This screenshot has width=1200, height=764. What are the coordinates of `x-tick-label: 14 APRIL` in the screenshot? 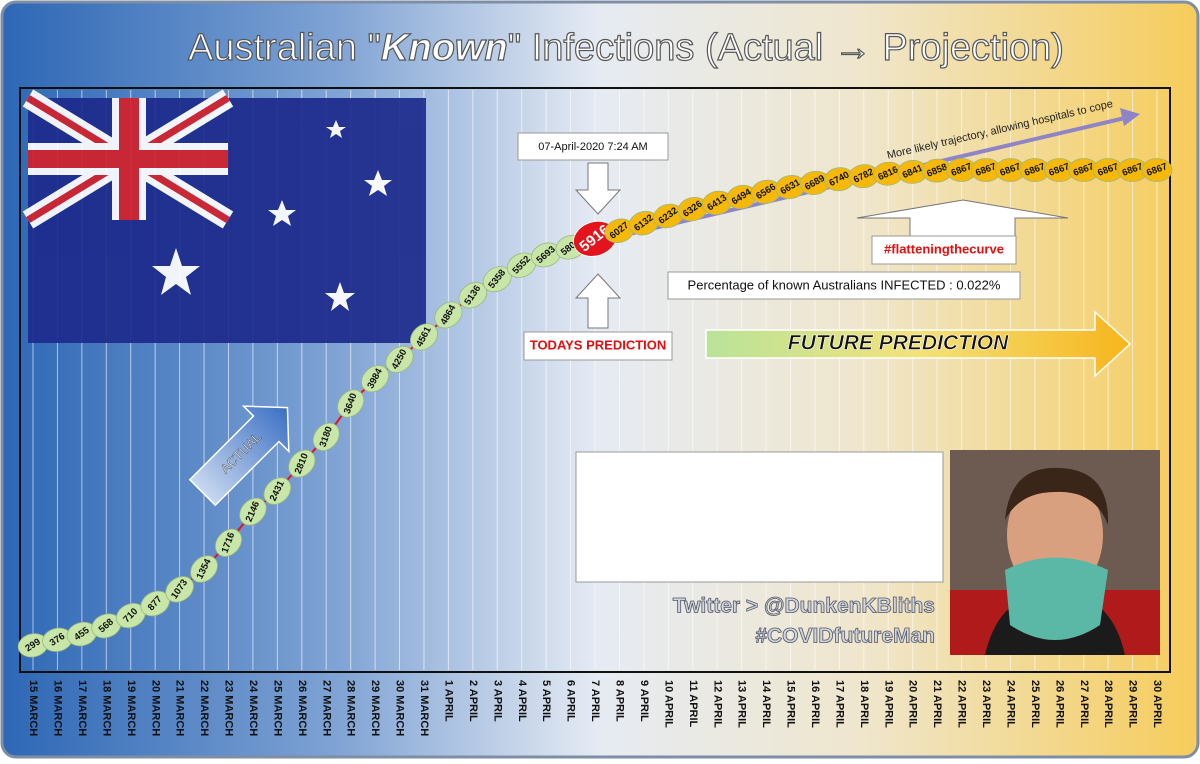 It's located at (766, 704).